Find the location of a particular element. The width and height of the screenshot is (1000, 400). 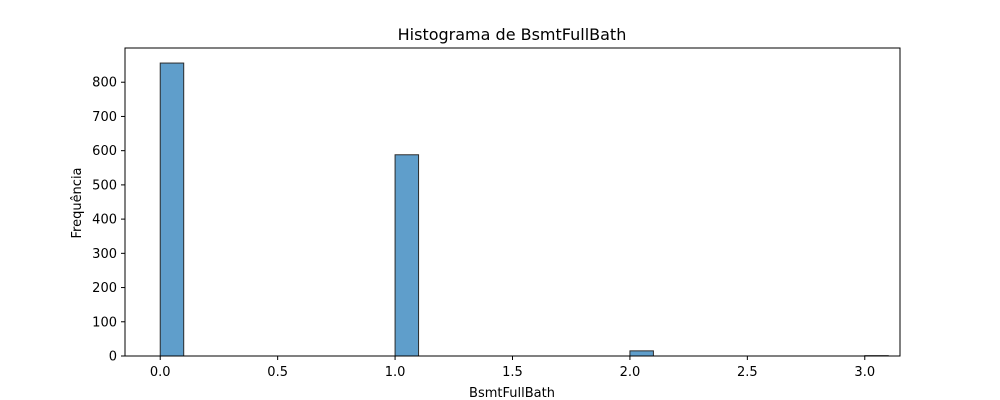

y-tick-label-5: 500 is located at coordinates (104, 185).